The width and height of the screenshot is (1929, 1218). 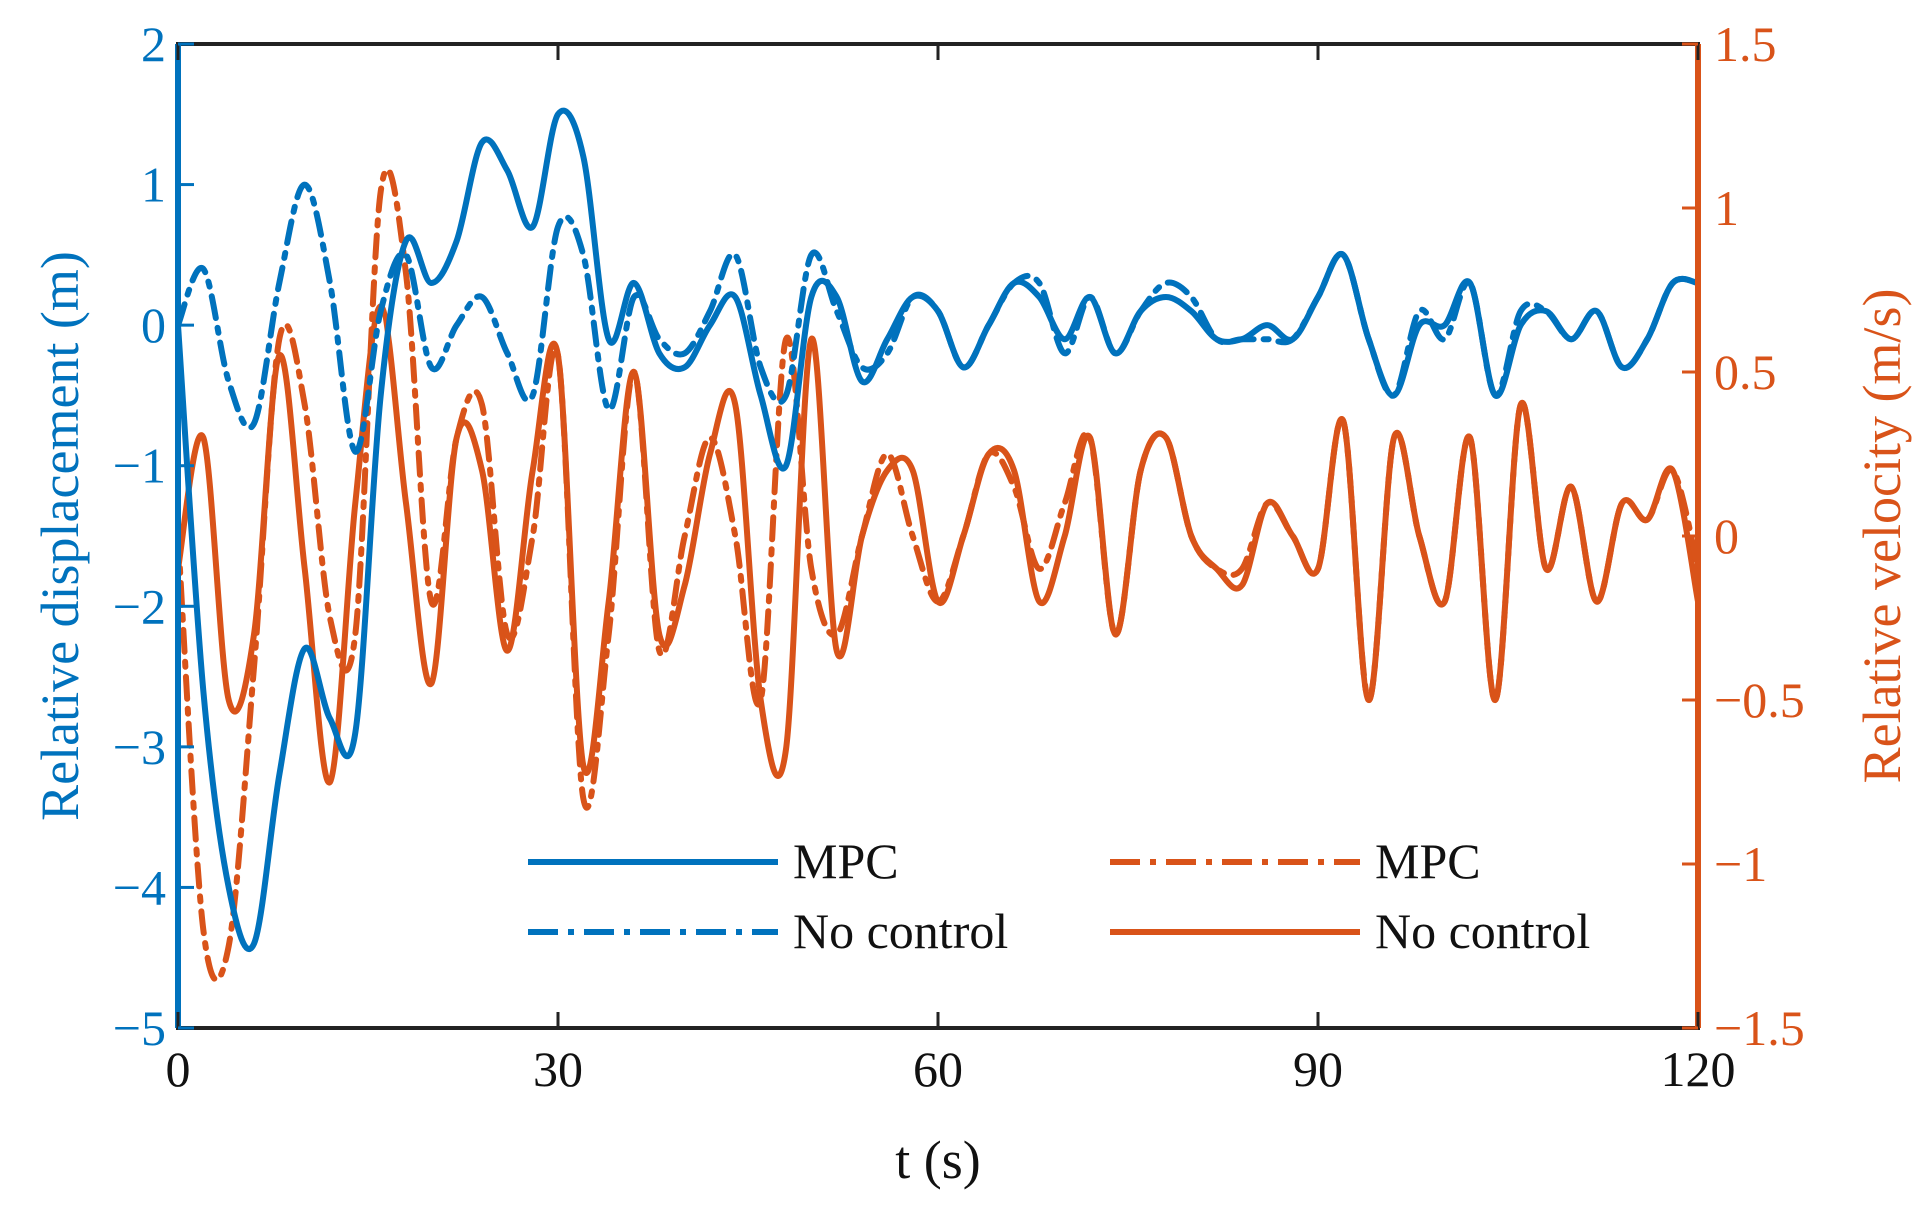 I want to click on right-tick-label: −0.5, so click(x=1759, y=700).